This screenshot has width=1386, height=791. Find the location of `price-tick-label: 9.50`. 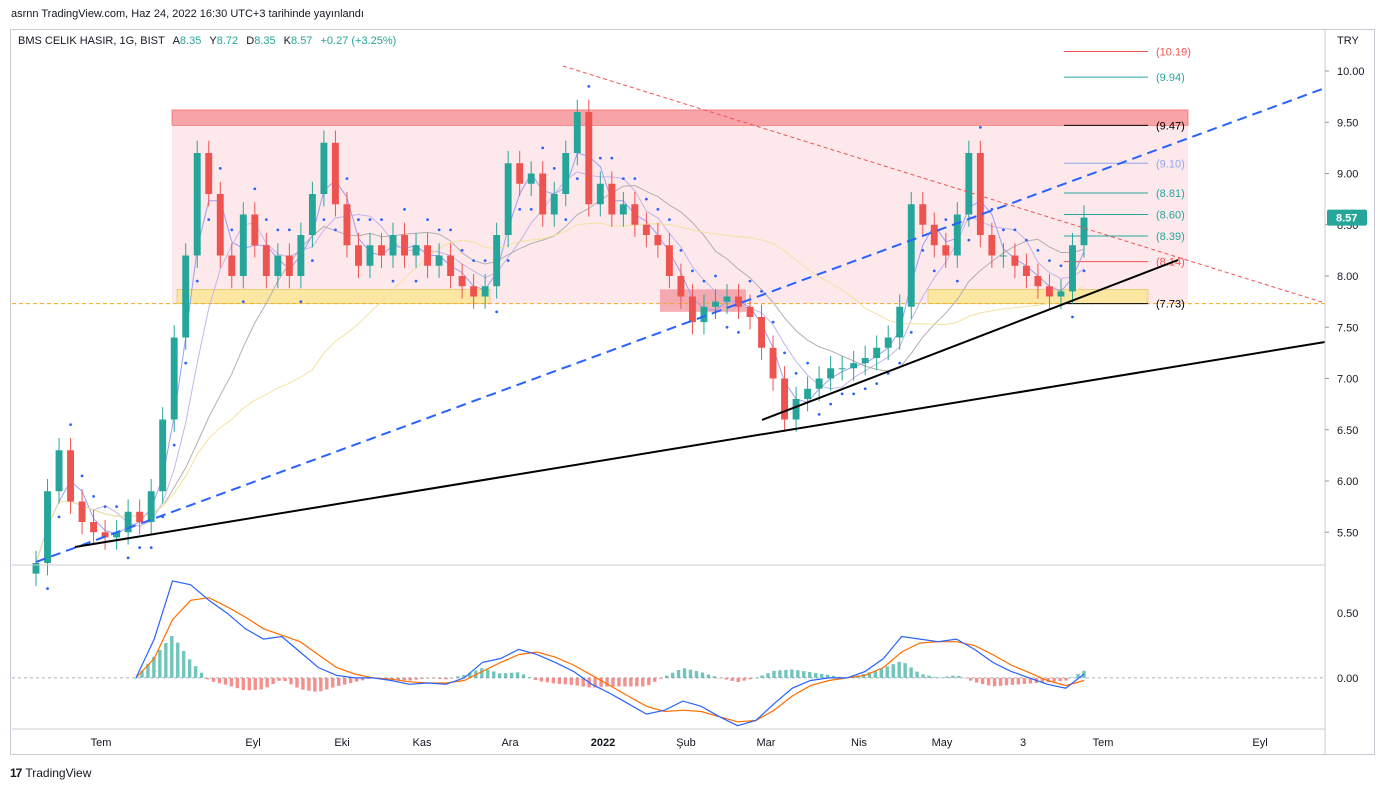

price-tick-label: 9.50 is located at coordinates (1347, 123).